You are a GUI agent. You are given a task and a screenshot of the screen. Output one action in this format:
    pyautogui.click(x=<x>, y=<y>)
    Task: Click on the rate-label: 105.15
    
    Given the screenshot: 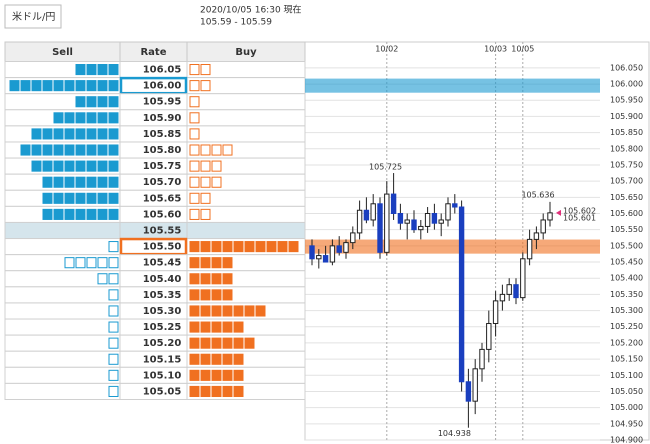 What is the action you would take?
    pyautogui.click(x=162, y=359)
    